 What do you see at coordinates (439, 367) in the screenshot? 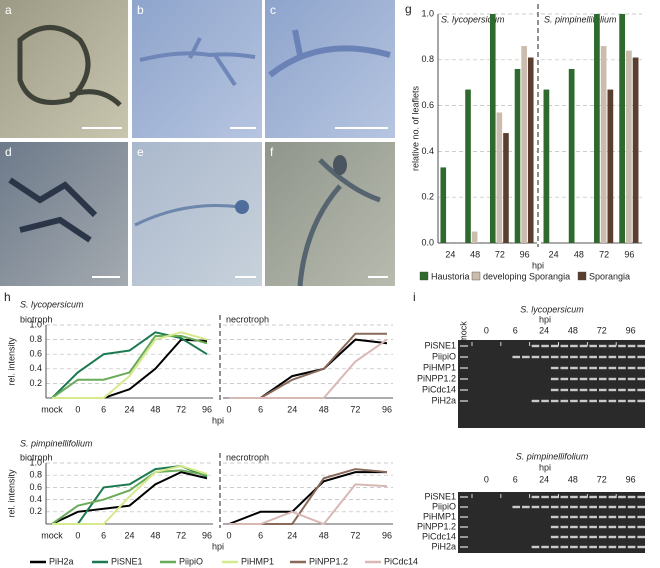
I see `row-label: PiHMP1` at bounding box center [439, 367].